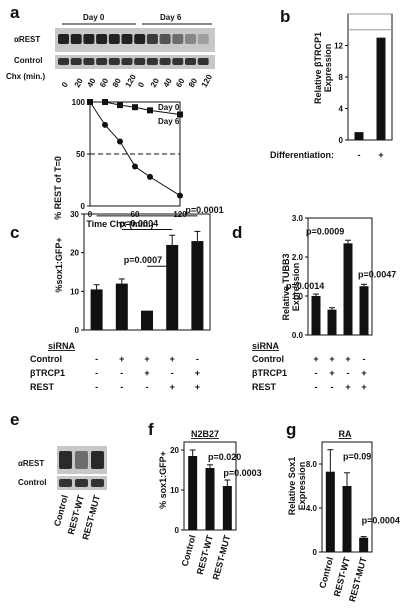 The image size is (400, 608). Describe the element at coordinates (315, 552) in the screenshot. I see `plot-g-ytick-label: 0` at that location.